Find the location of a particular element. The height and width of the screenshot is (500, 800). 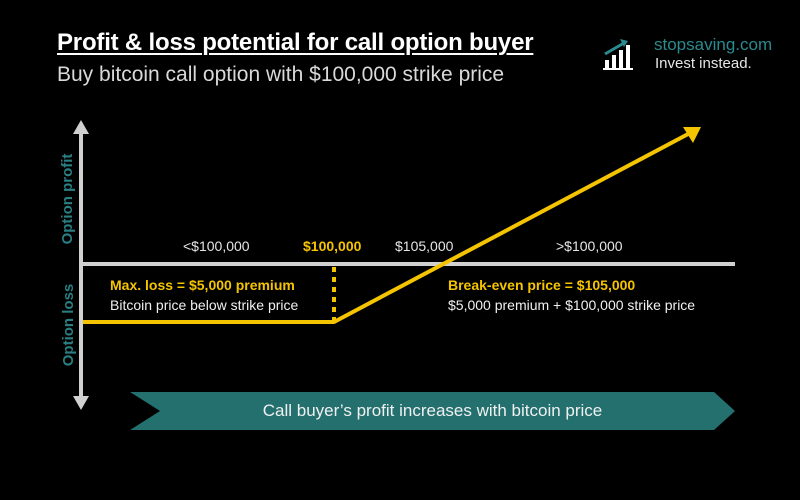

break-even-subtitle: $5,000 premium + $100,000 strike price is located at coordinates (572, 305).